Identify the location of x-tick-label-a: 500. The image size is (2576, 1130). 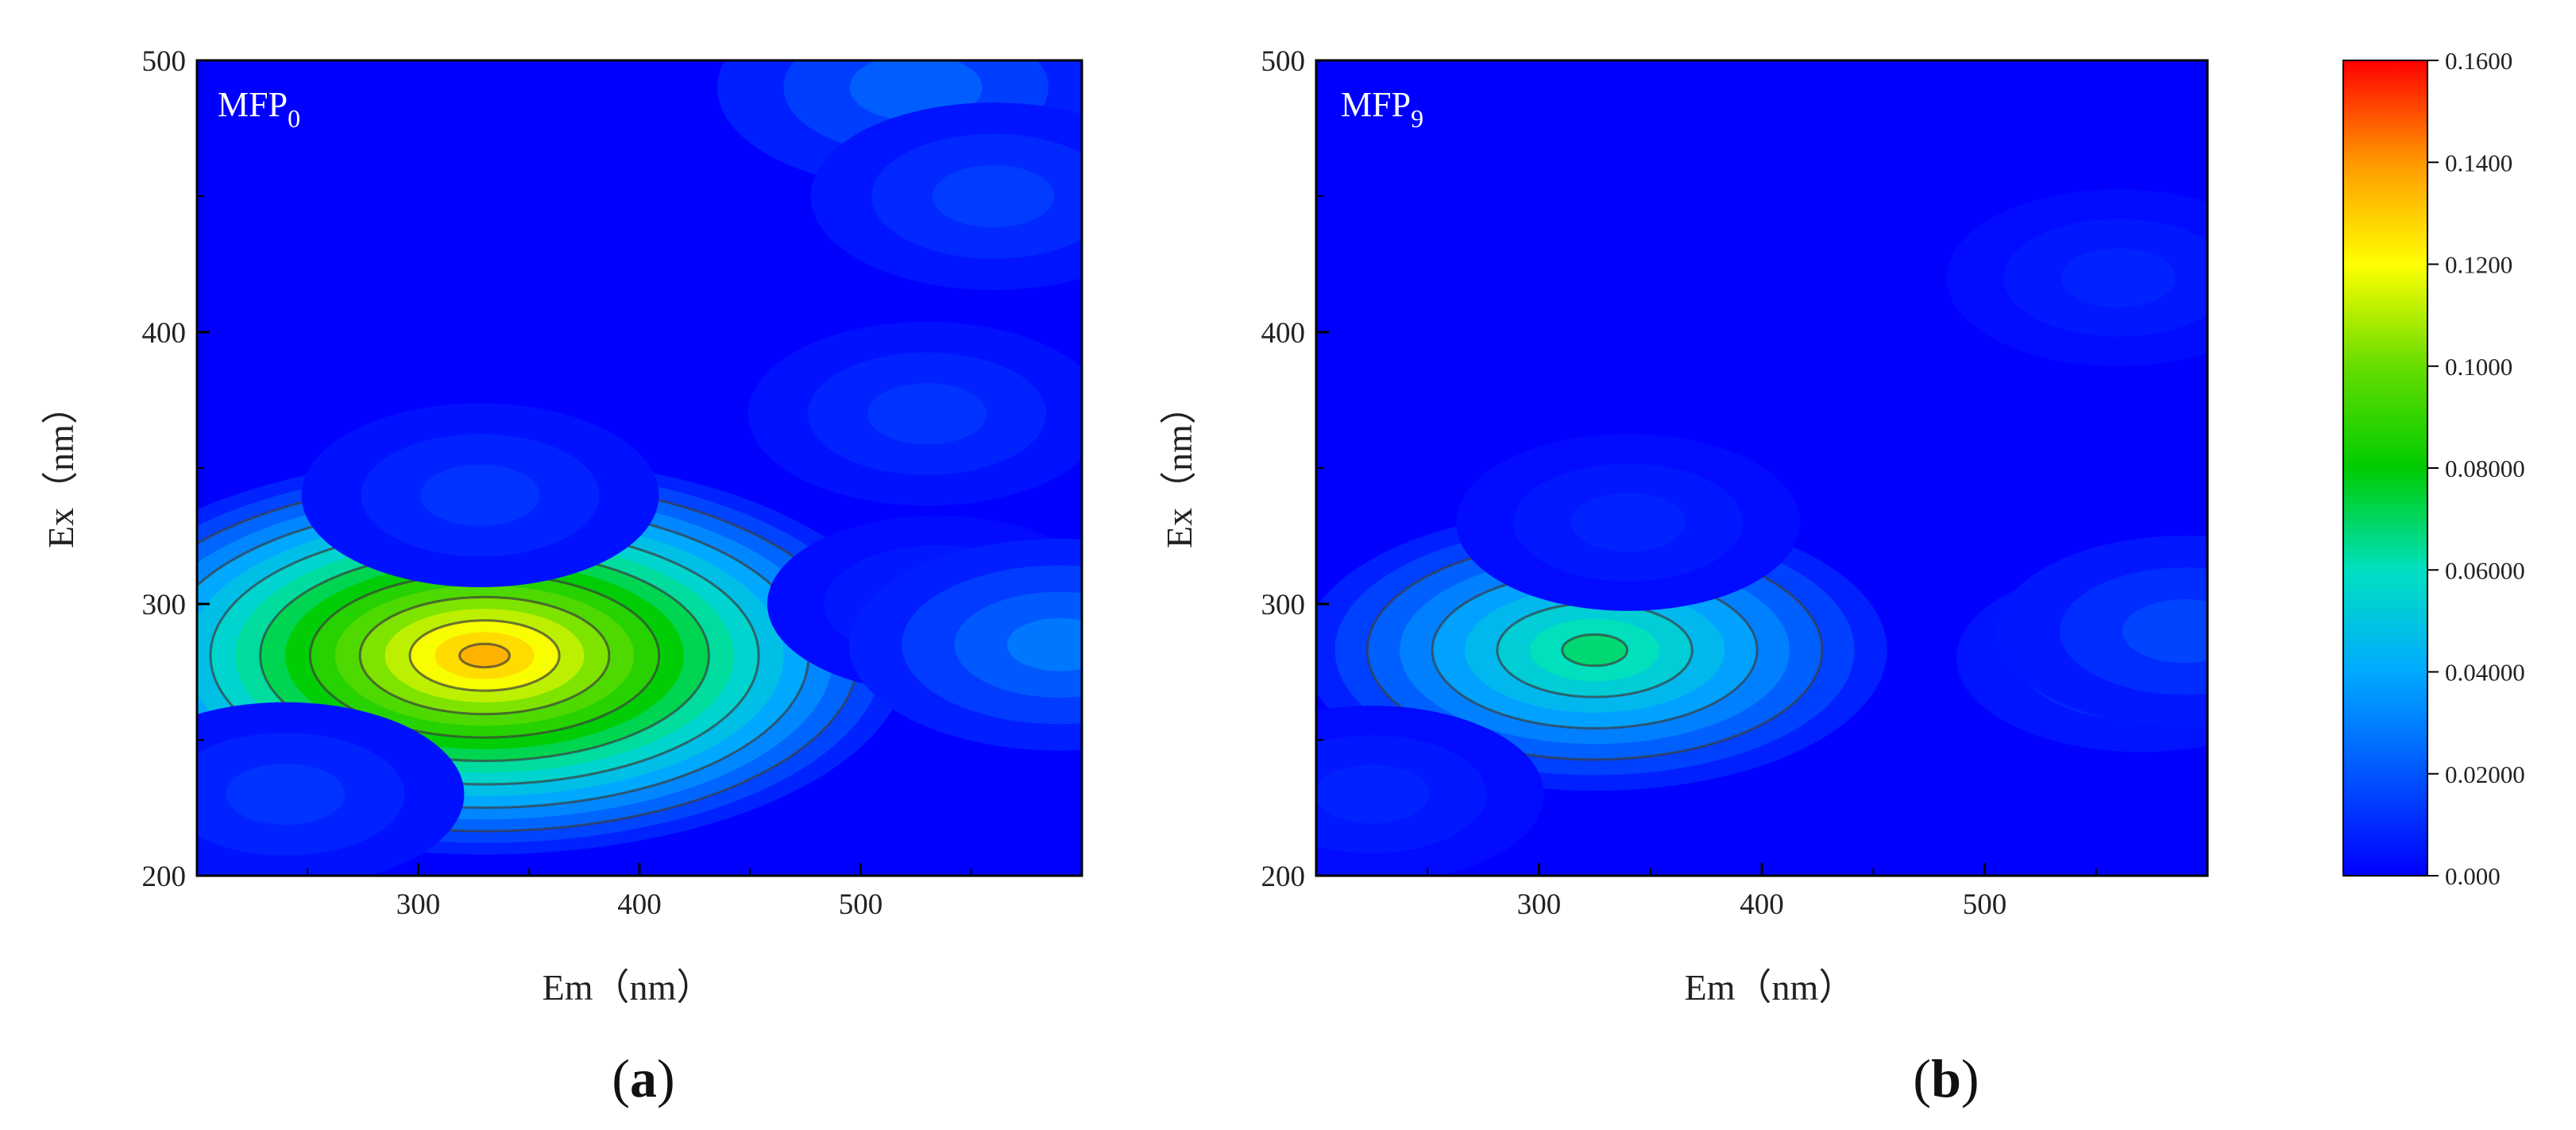
(861, 904).